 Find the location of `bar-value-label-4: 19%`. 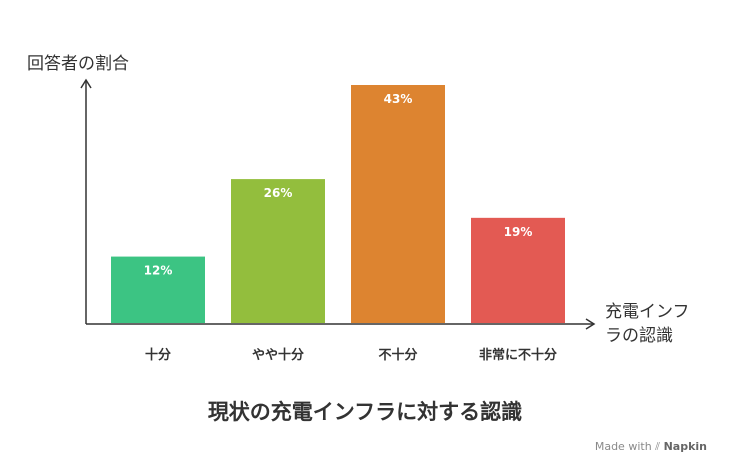

bar-value-label-4: 19% is located at coordinates (518, 232).